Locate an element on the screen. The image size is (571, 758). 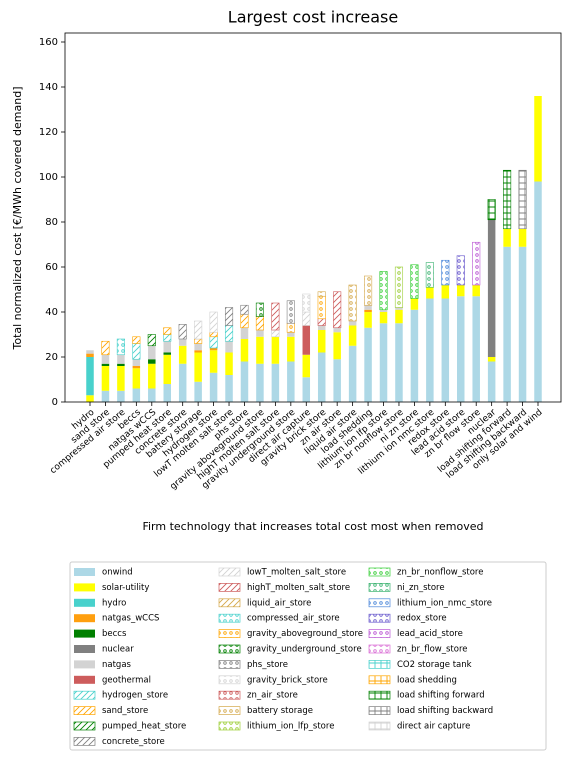
legend-label: load shedding is located at coordinates (427, 680).